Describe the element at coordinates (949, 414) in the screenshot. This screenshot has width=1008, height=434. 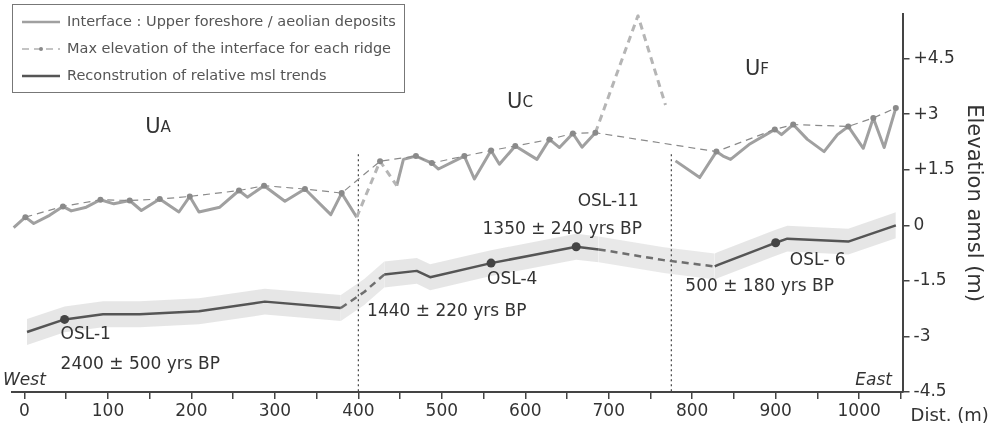
I see `x-axis-title: Dist. (m)` at that location.